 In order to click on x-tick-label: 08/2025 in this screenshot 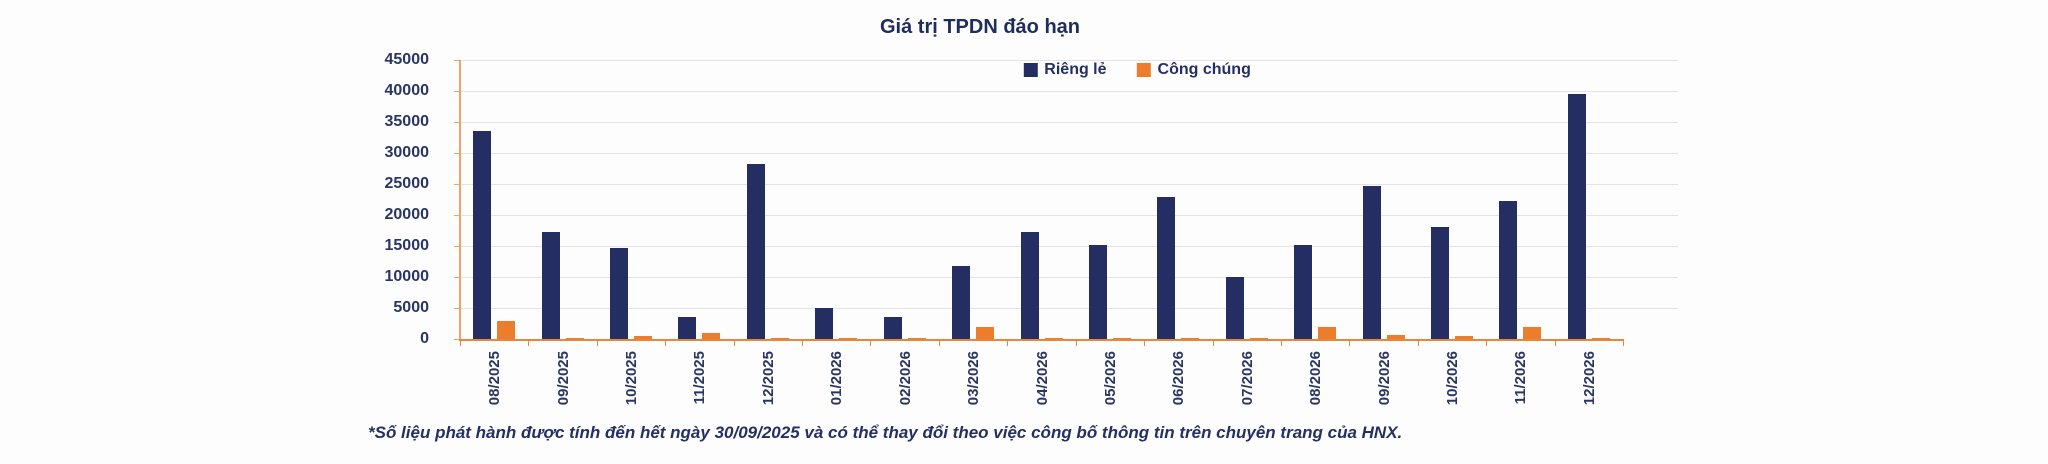, I will do `click(495, 378)`.